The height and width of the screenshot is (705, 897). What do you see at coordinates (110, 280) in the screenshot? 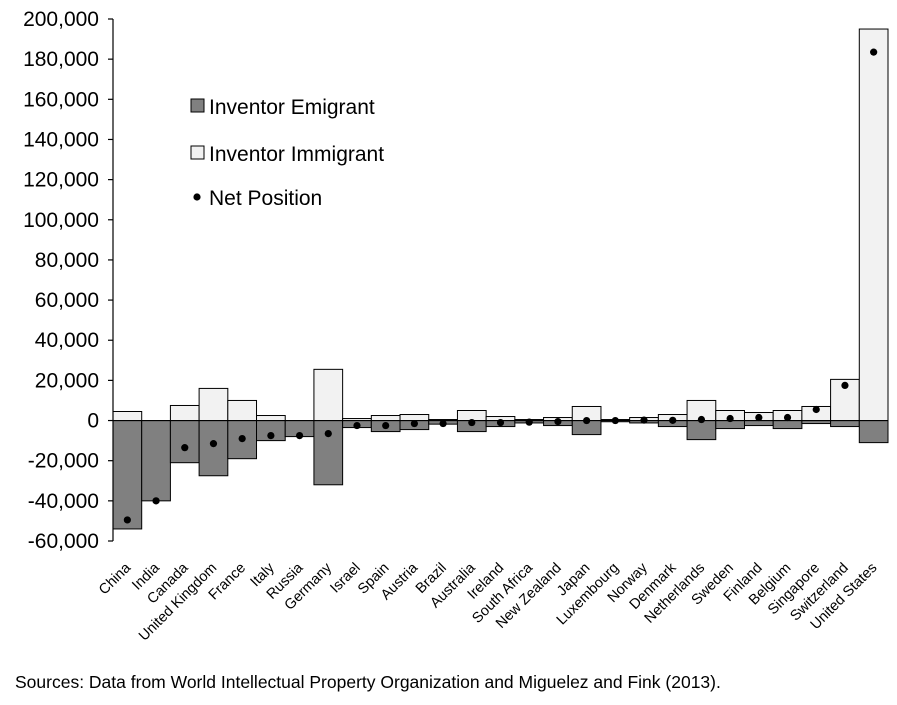
I see `y-axis-ticks` at bounding box center [110, 280].